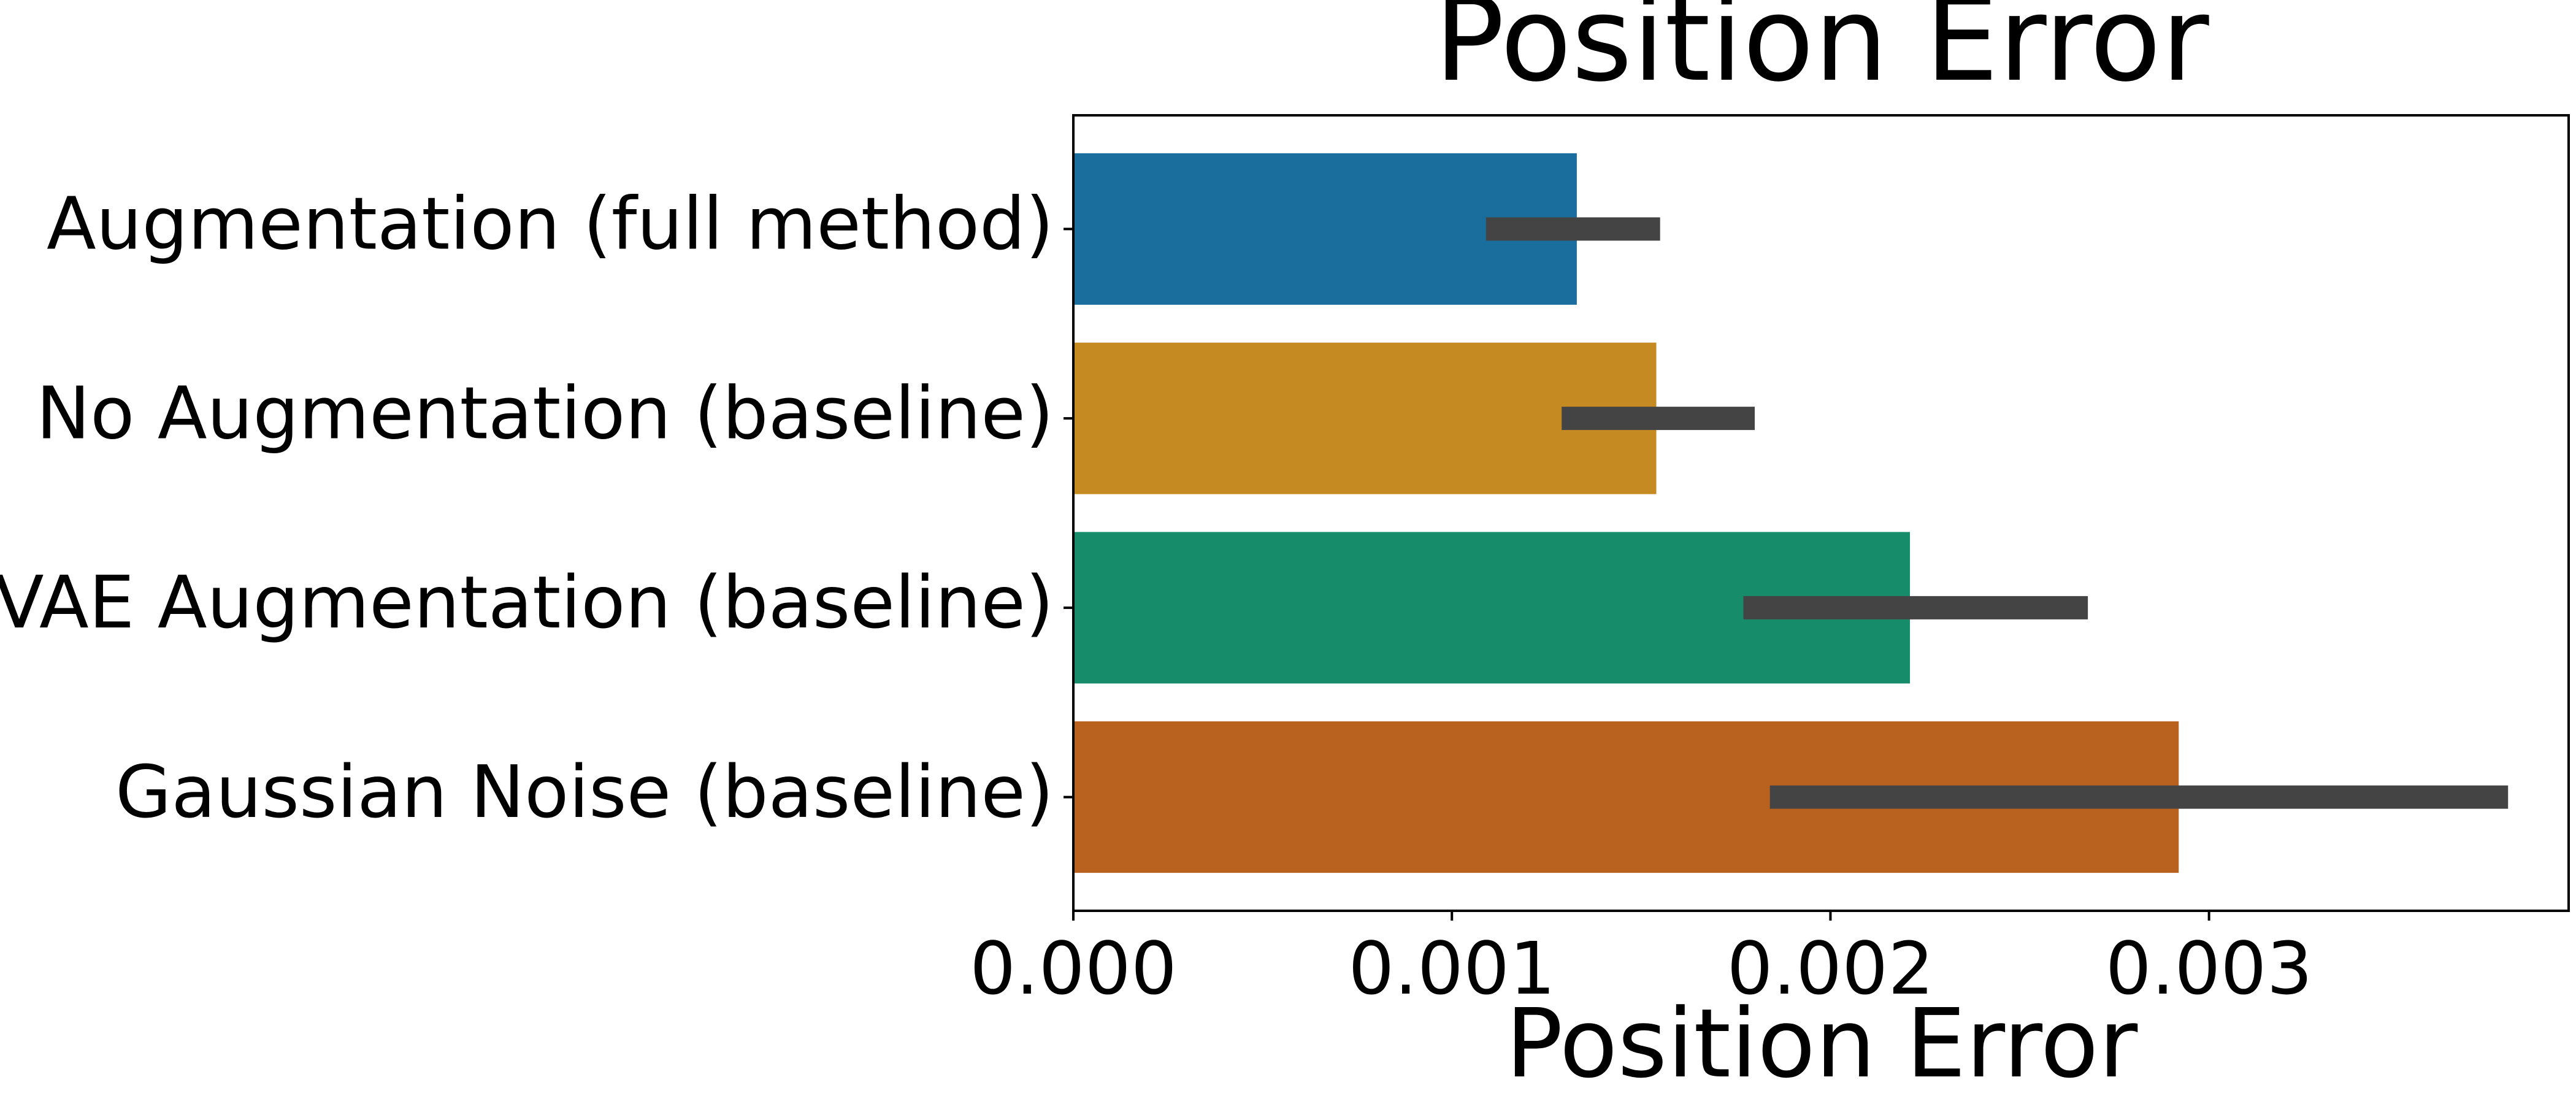 The height and width of the screenshot is (1104, 2576). I want to click on x-tick-label-3: 0.003, so click(2209, 968).